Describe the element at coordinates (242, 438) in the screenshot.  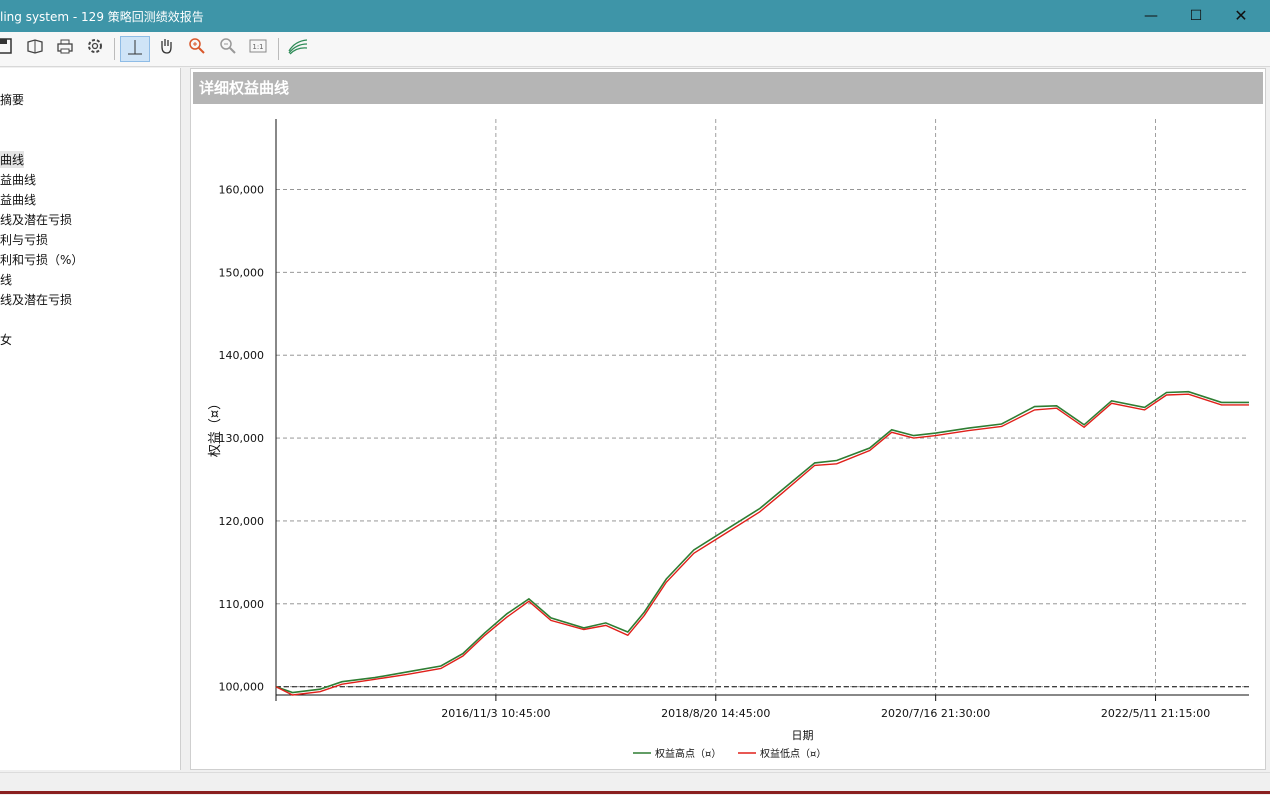
I see `y-tick-label: 130,000` at that location.